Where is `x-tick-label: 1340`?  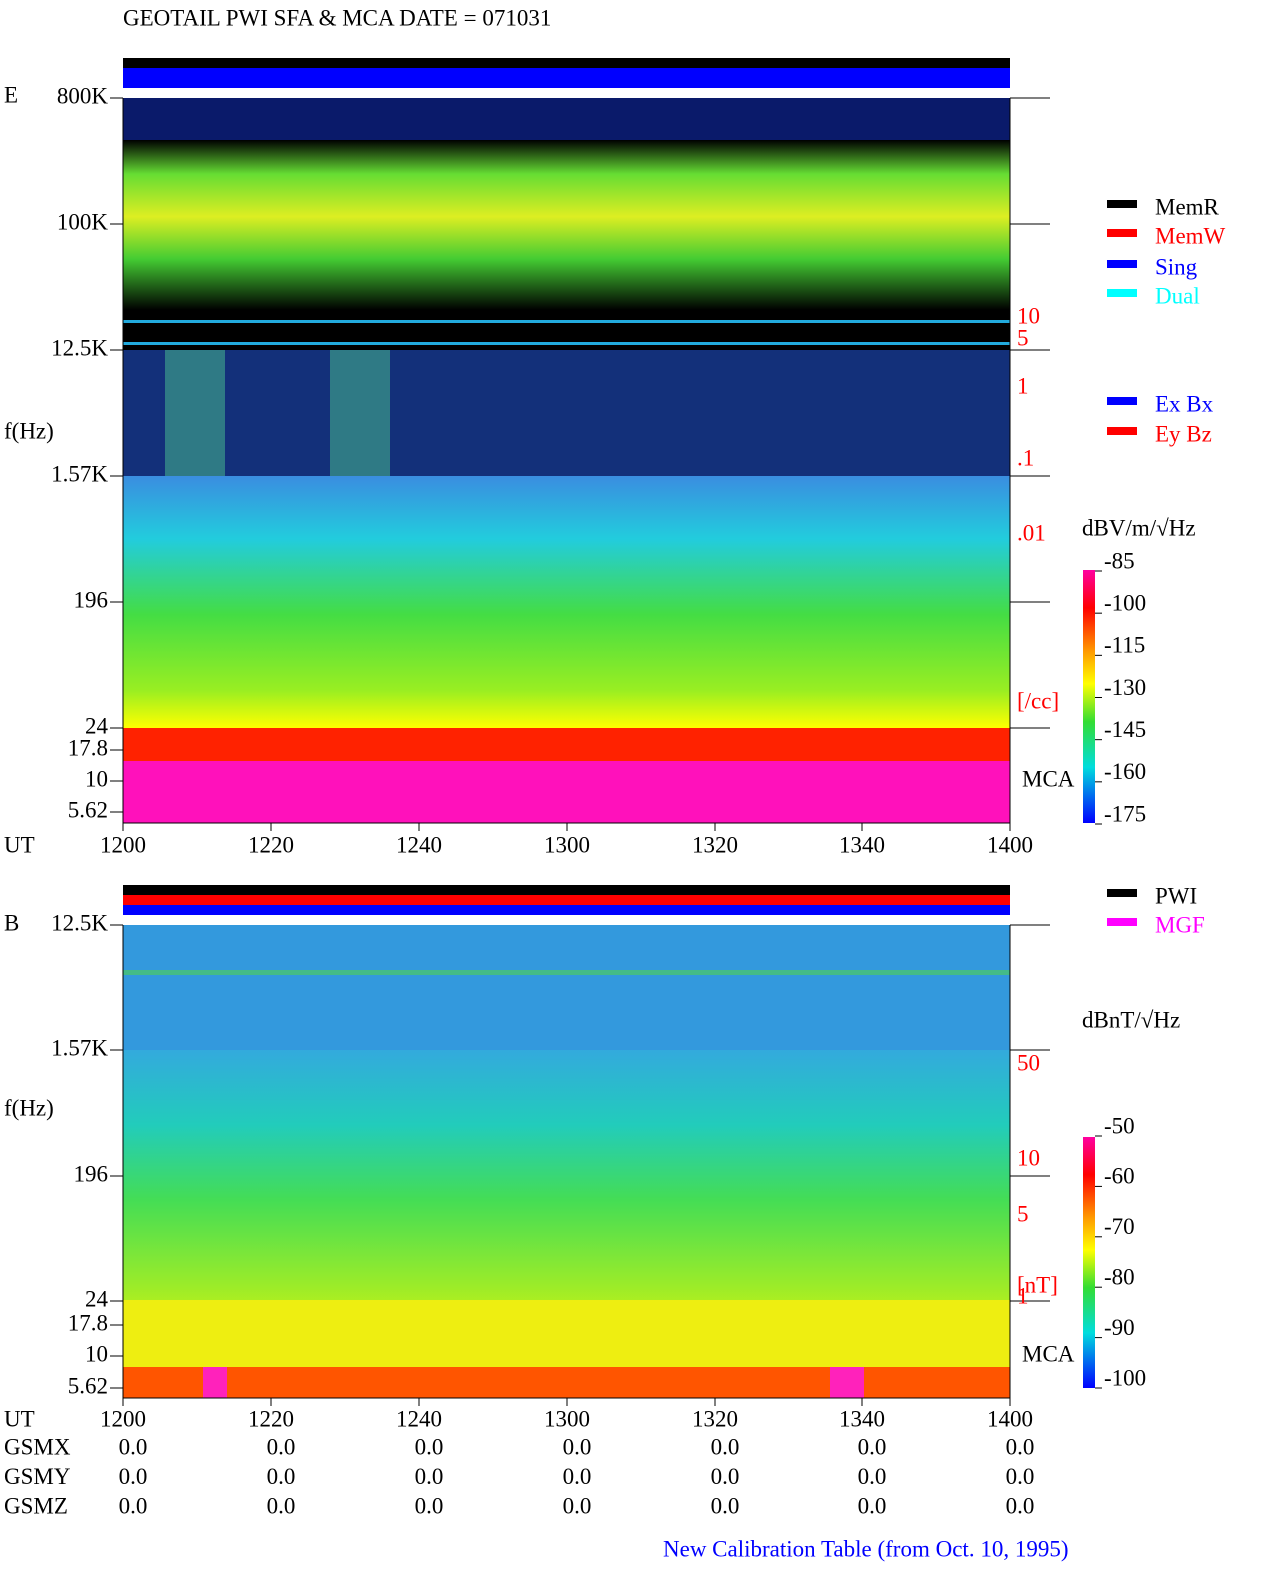 x-tick-label: 1340 is located at coordinates (862, 844).